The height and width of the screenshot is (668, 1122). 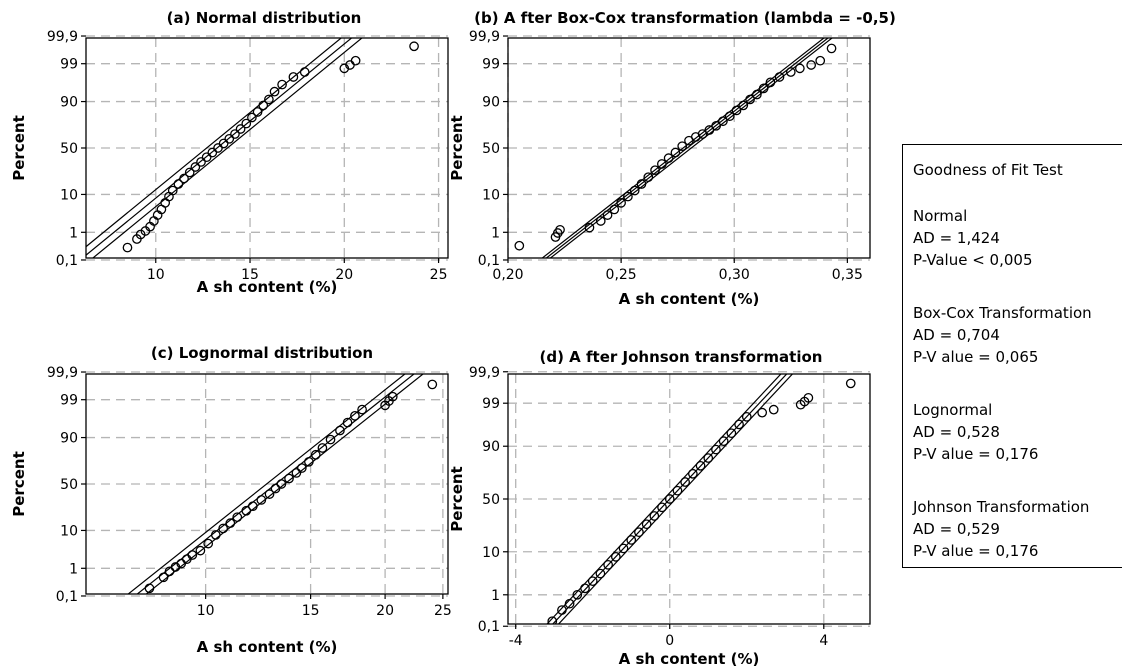 What do you see at coordinates (491, 149) in the screenshot?
I see `panel-b-y-tick-label: 50` at bounding box center [491, 149].